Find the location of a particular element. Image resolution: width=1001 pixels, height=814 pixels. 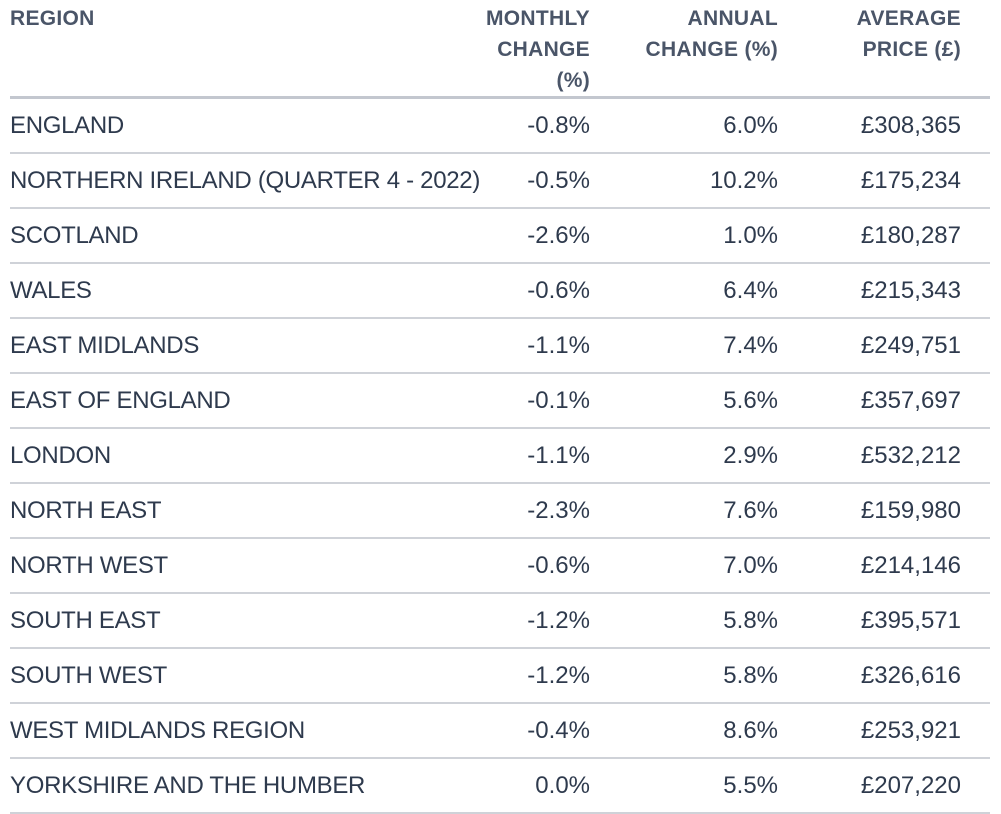

table-row: WEST MIDLANDS REGION -0.4% 8.6% £253,921 is located at coordinates (500, 731).